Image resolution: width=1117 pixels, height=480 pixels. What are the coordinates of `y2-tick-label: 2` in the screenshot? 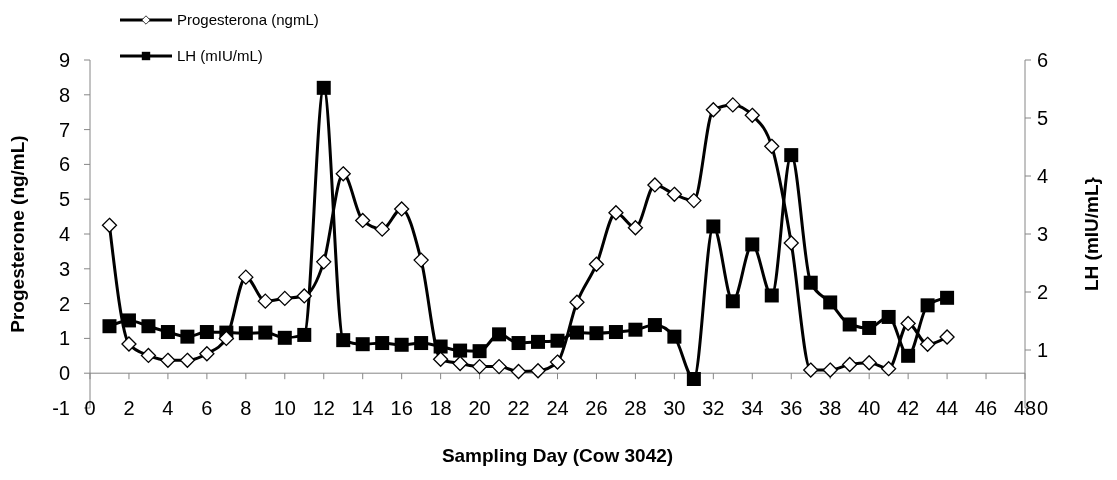 It's located at (1043, 292).